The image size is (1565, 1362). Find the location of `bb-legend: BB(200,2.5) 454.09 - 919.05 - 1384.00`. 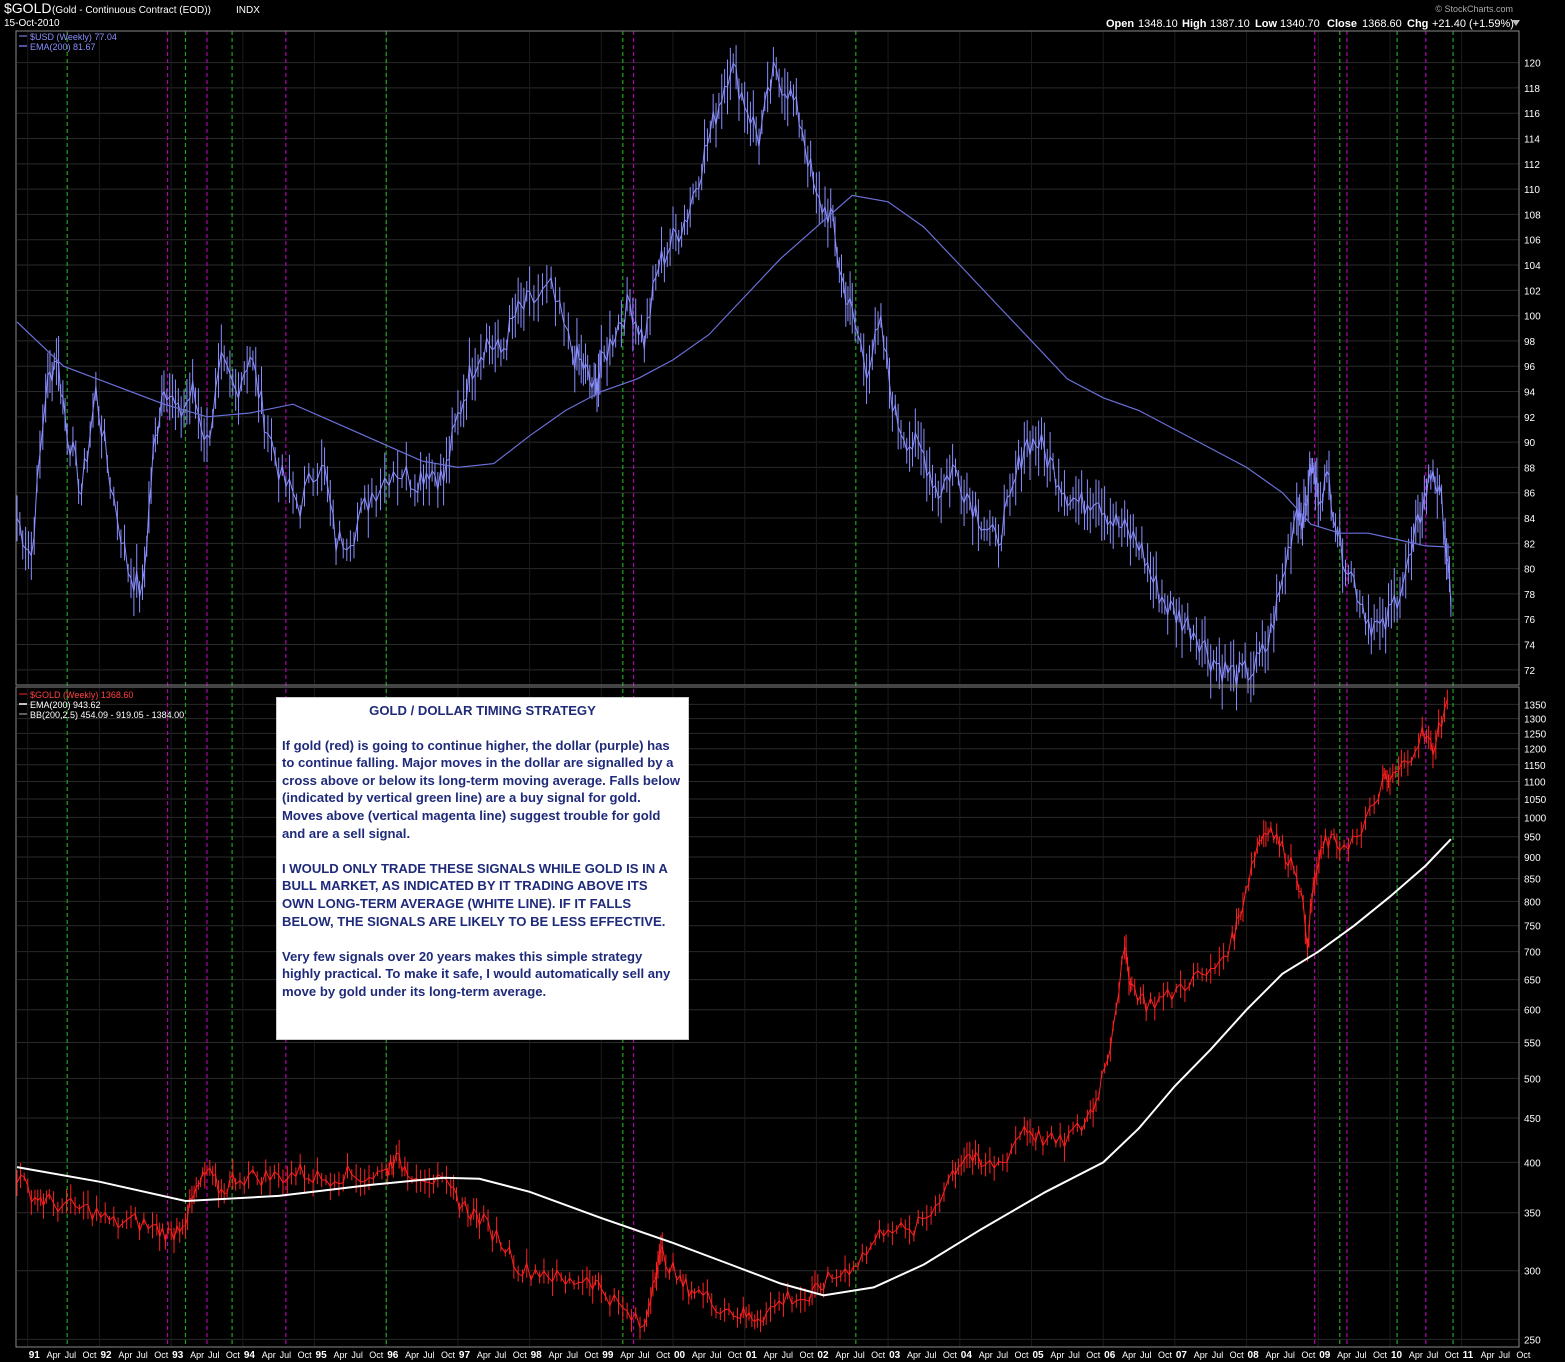

bb-legend: BB(200,2.5) 454.09 - 919.05 - 1384.00 is located at coordinates (107, 715).